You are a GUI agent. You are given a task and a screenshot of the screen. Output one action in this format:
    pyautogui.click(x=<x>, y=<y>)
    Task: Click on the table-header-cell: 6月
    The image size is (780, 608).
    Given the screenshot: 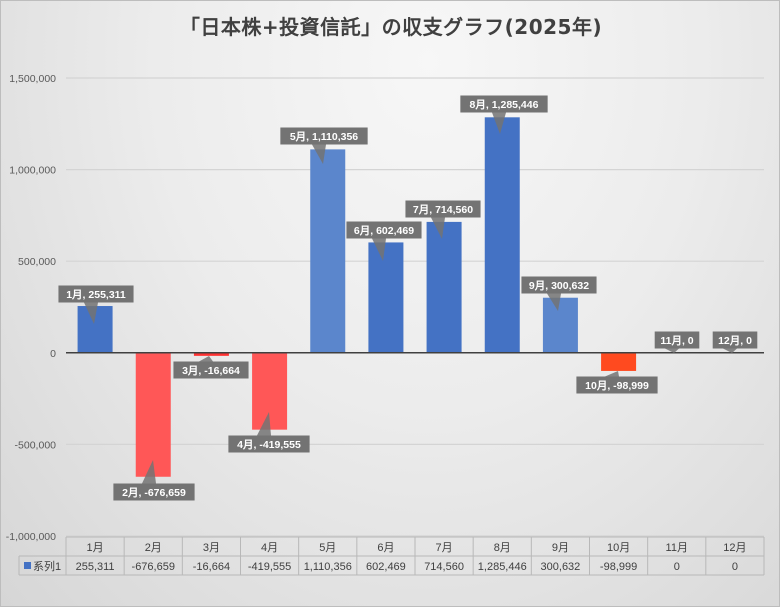 What is the action you would take?
    pyautogui.click(x=385, y=548)
    